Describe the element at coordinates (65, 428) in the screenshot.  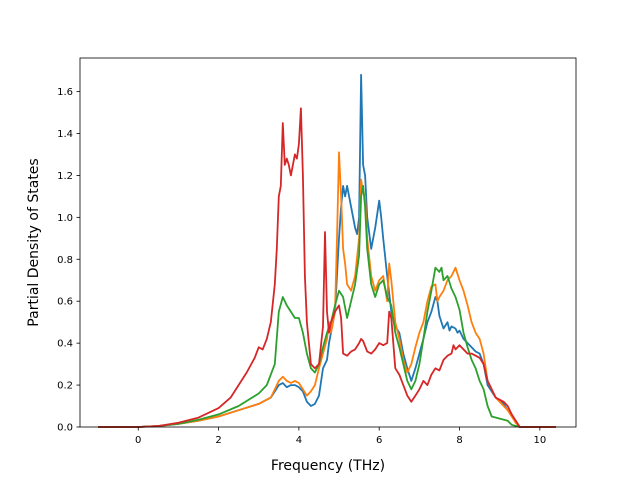
I see `y-tick-label: 0.0` at that location.